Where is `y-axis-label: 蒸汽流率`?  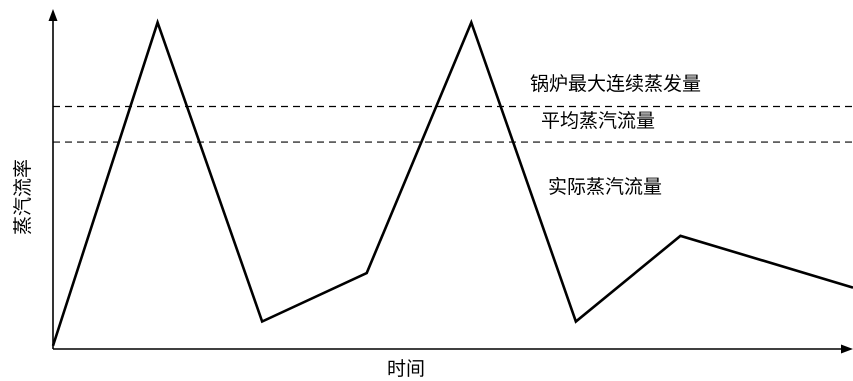
y-axis-label: 蒸汽流率 is located at coordinates (23, 197).